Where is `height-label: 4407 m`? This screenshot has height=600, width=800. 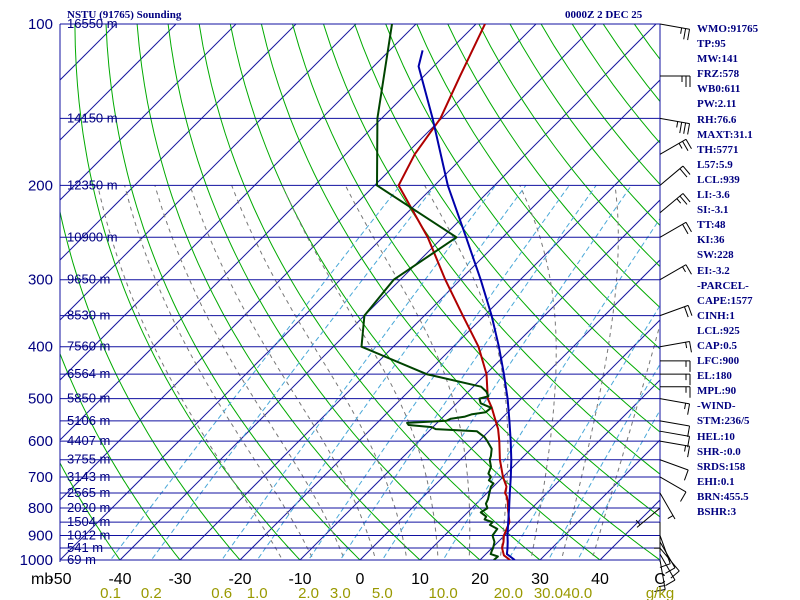
height-label: 4407 m is located at coordinates (88, 440).